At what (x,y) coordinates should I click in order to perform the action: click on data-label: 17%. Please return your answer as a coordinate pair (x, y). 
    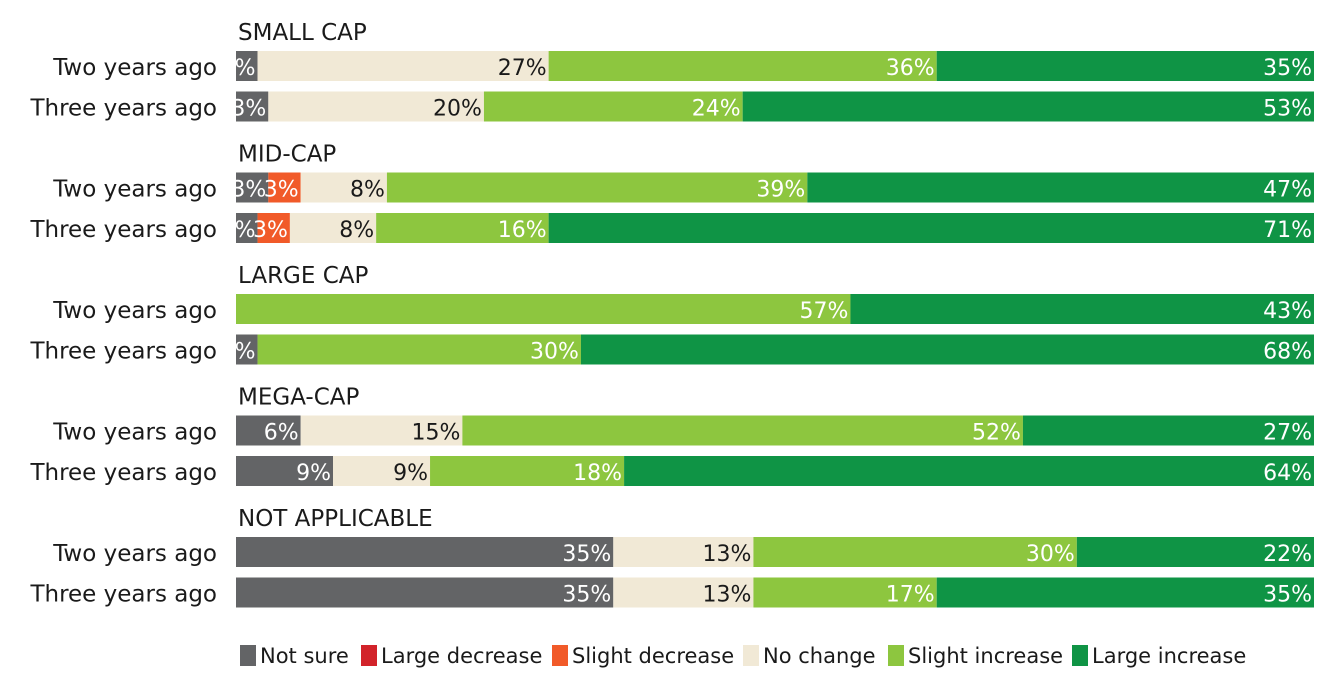
    Looking at the image, I should click on (910, 595).